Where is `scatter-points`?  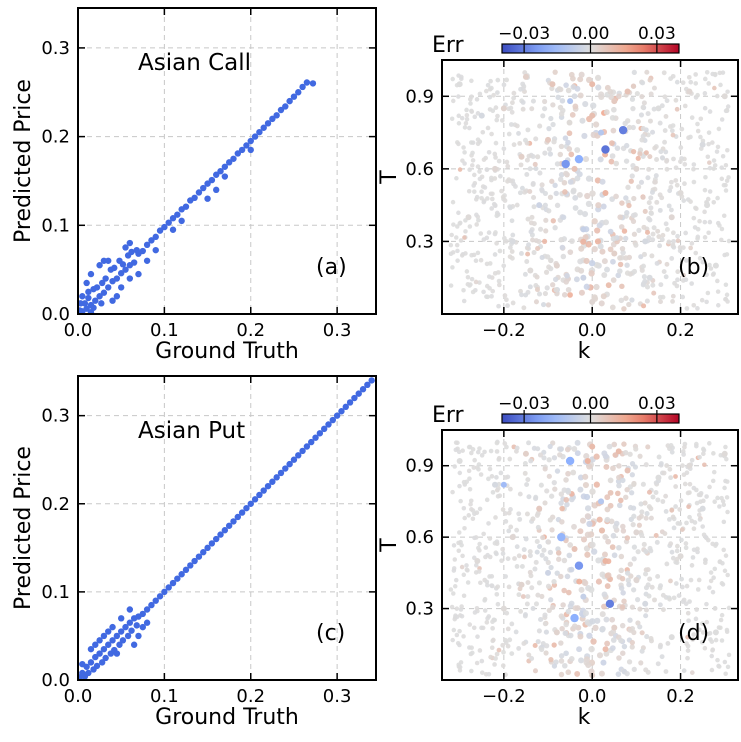 scatter-points is located at coordinates (590, 190).